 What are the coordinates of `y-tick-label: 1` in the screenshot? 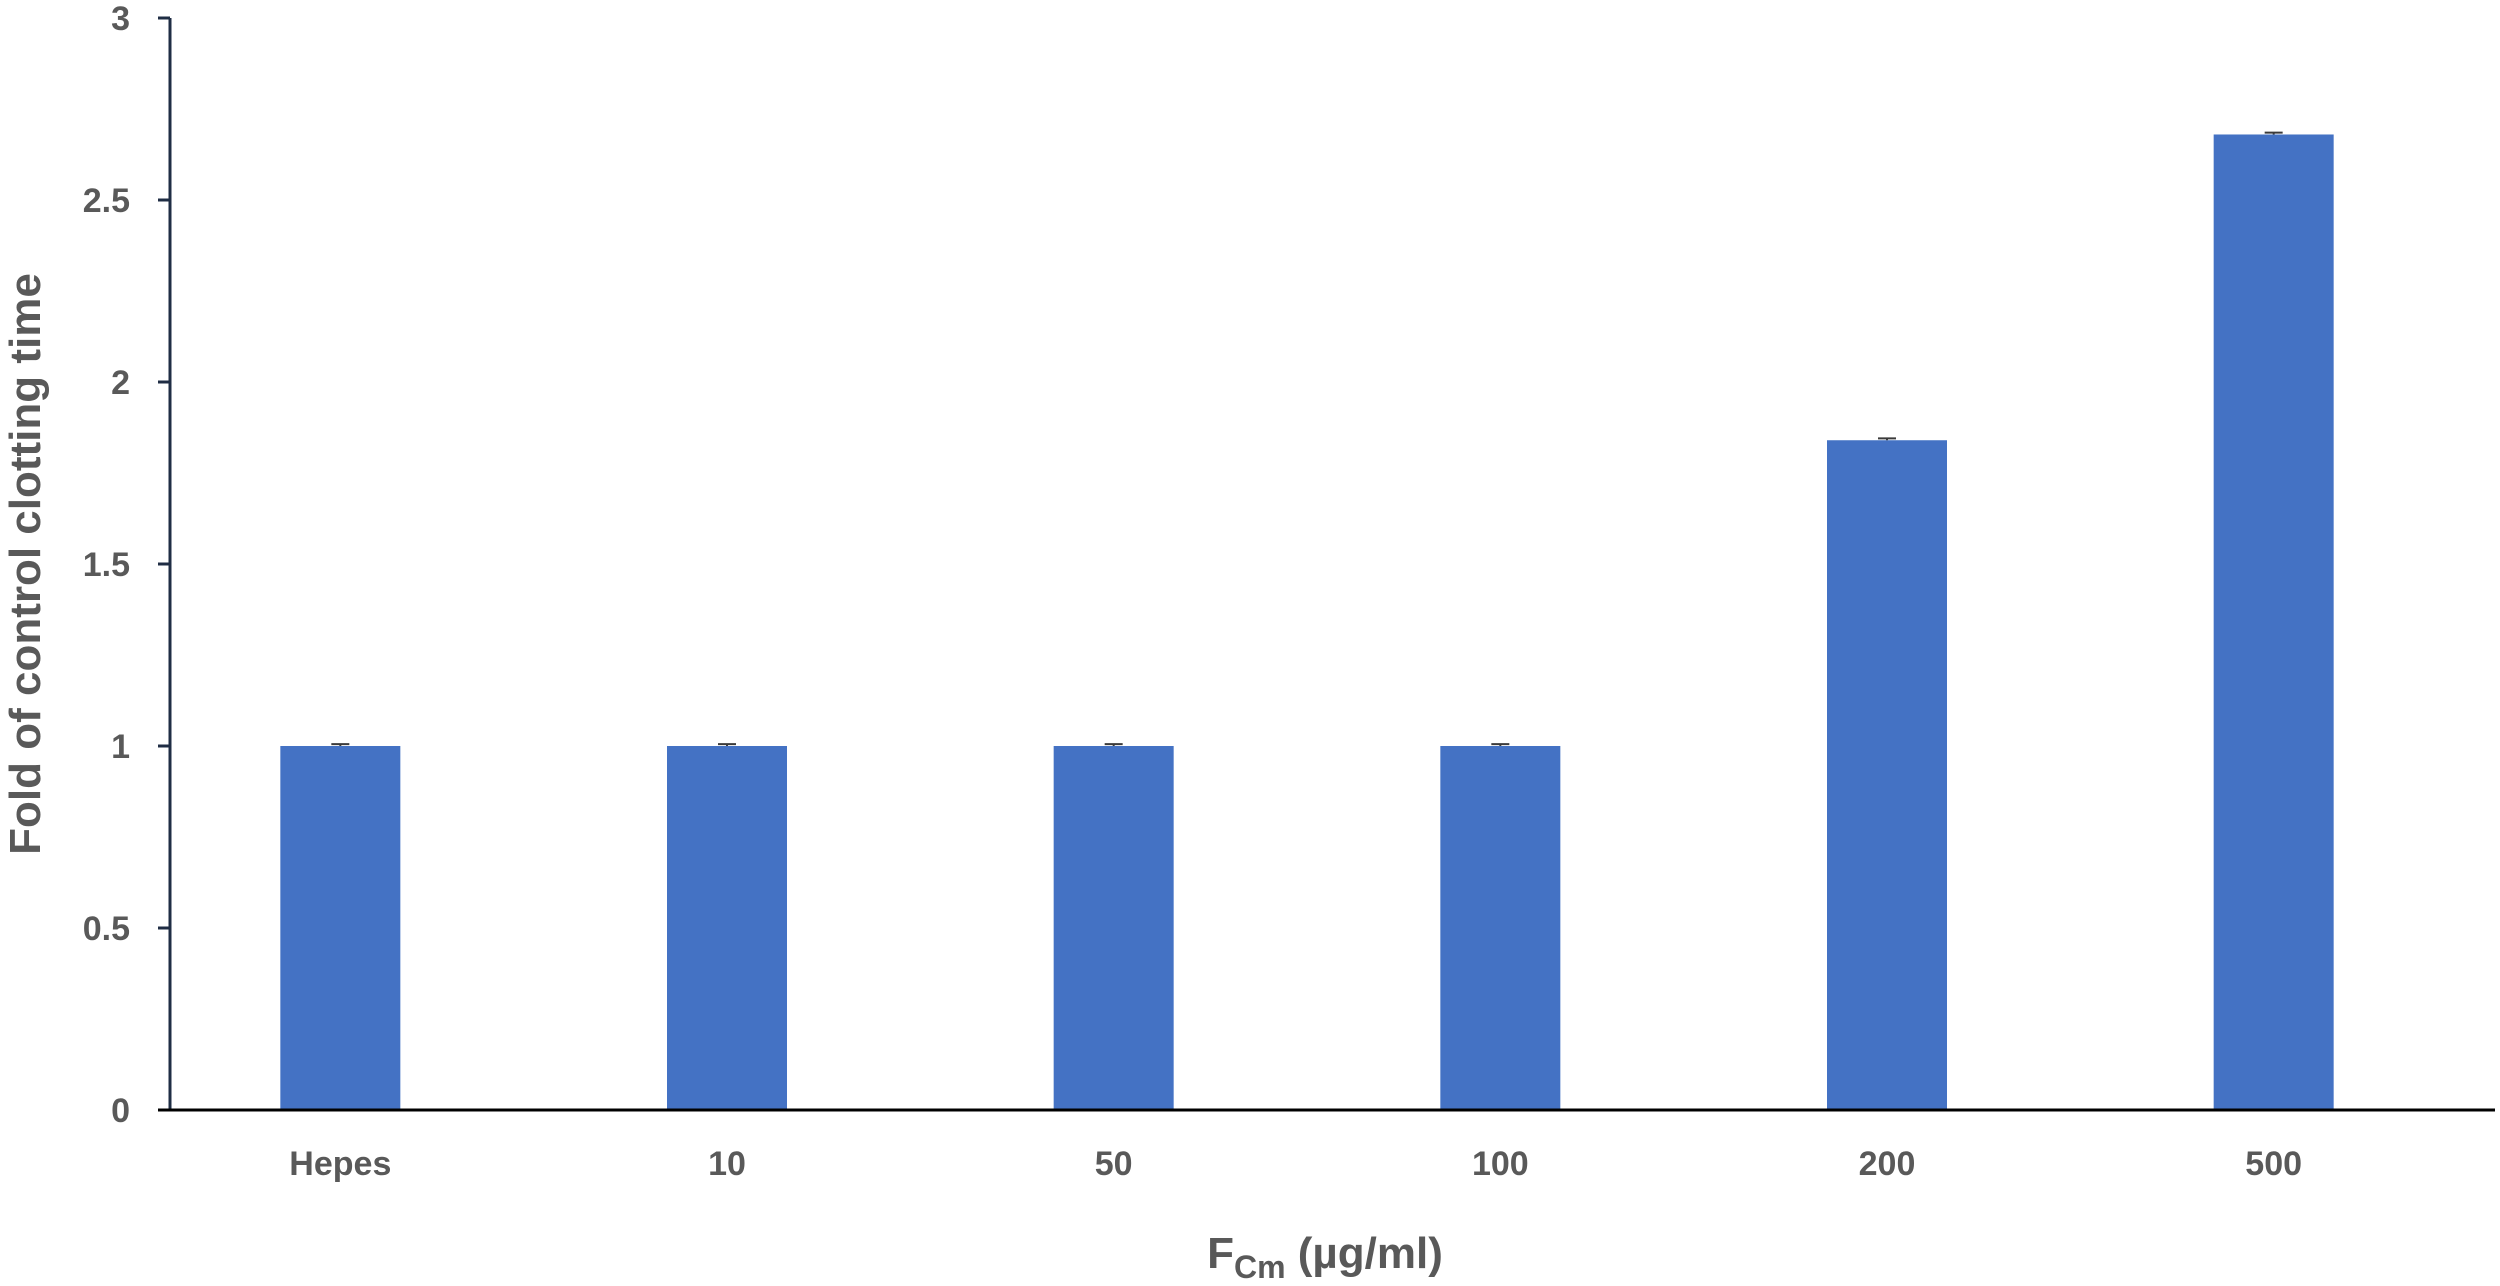 It's located at (120, 747).